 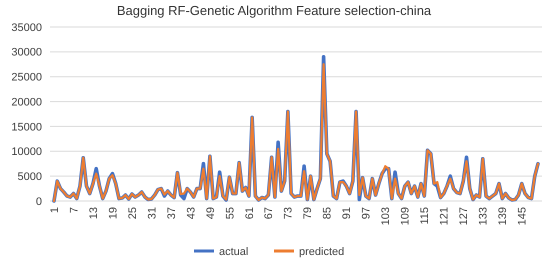 I want to click on x-tick-label: 109, so click(x=406, y=216).